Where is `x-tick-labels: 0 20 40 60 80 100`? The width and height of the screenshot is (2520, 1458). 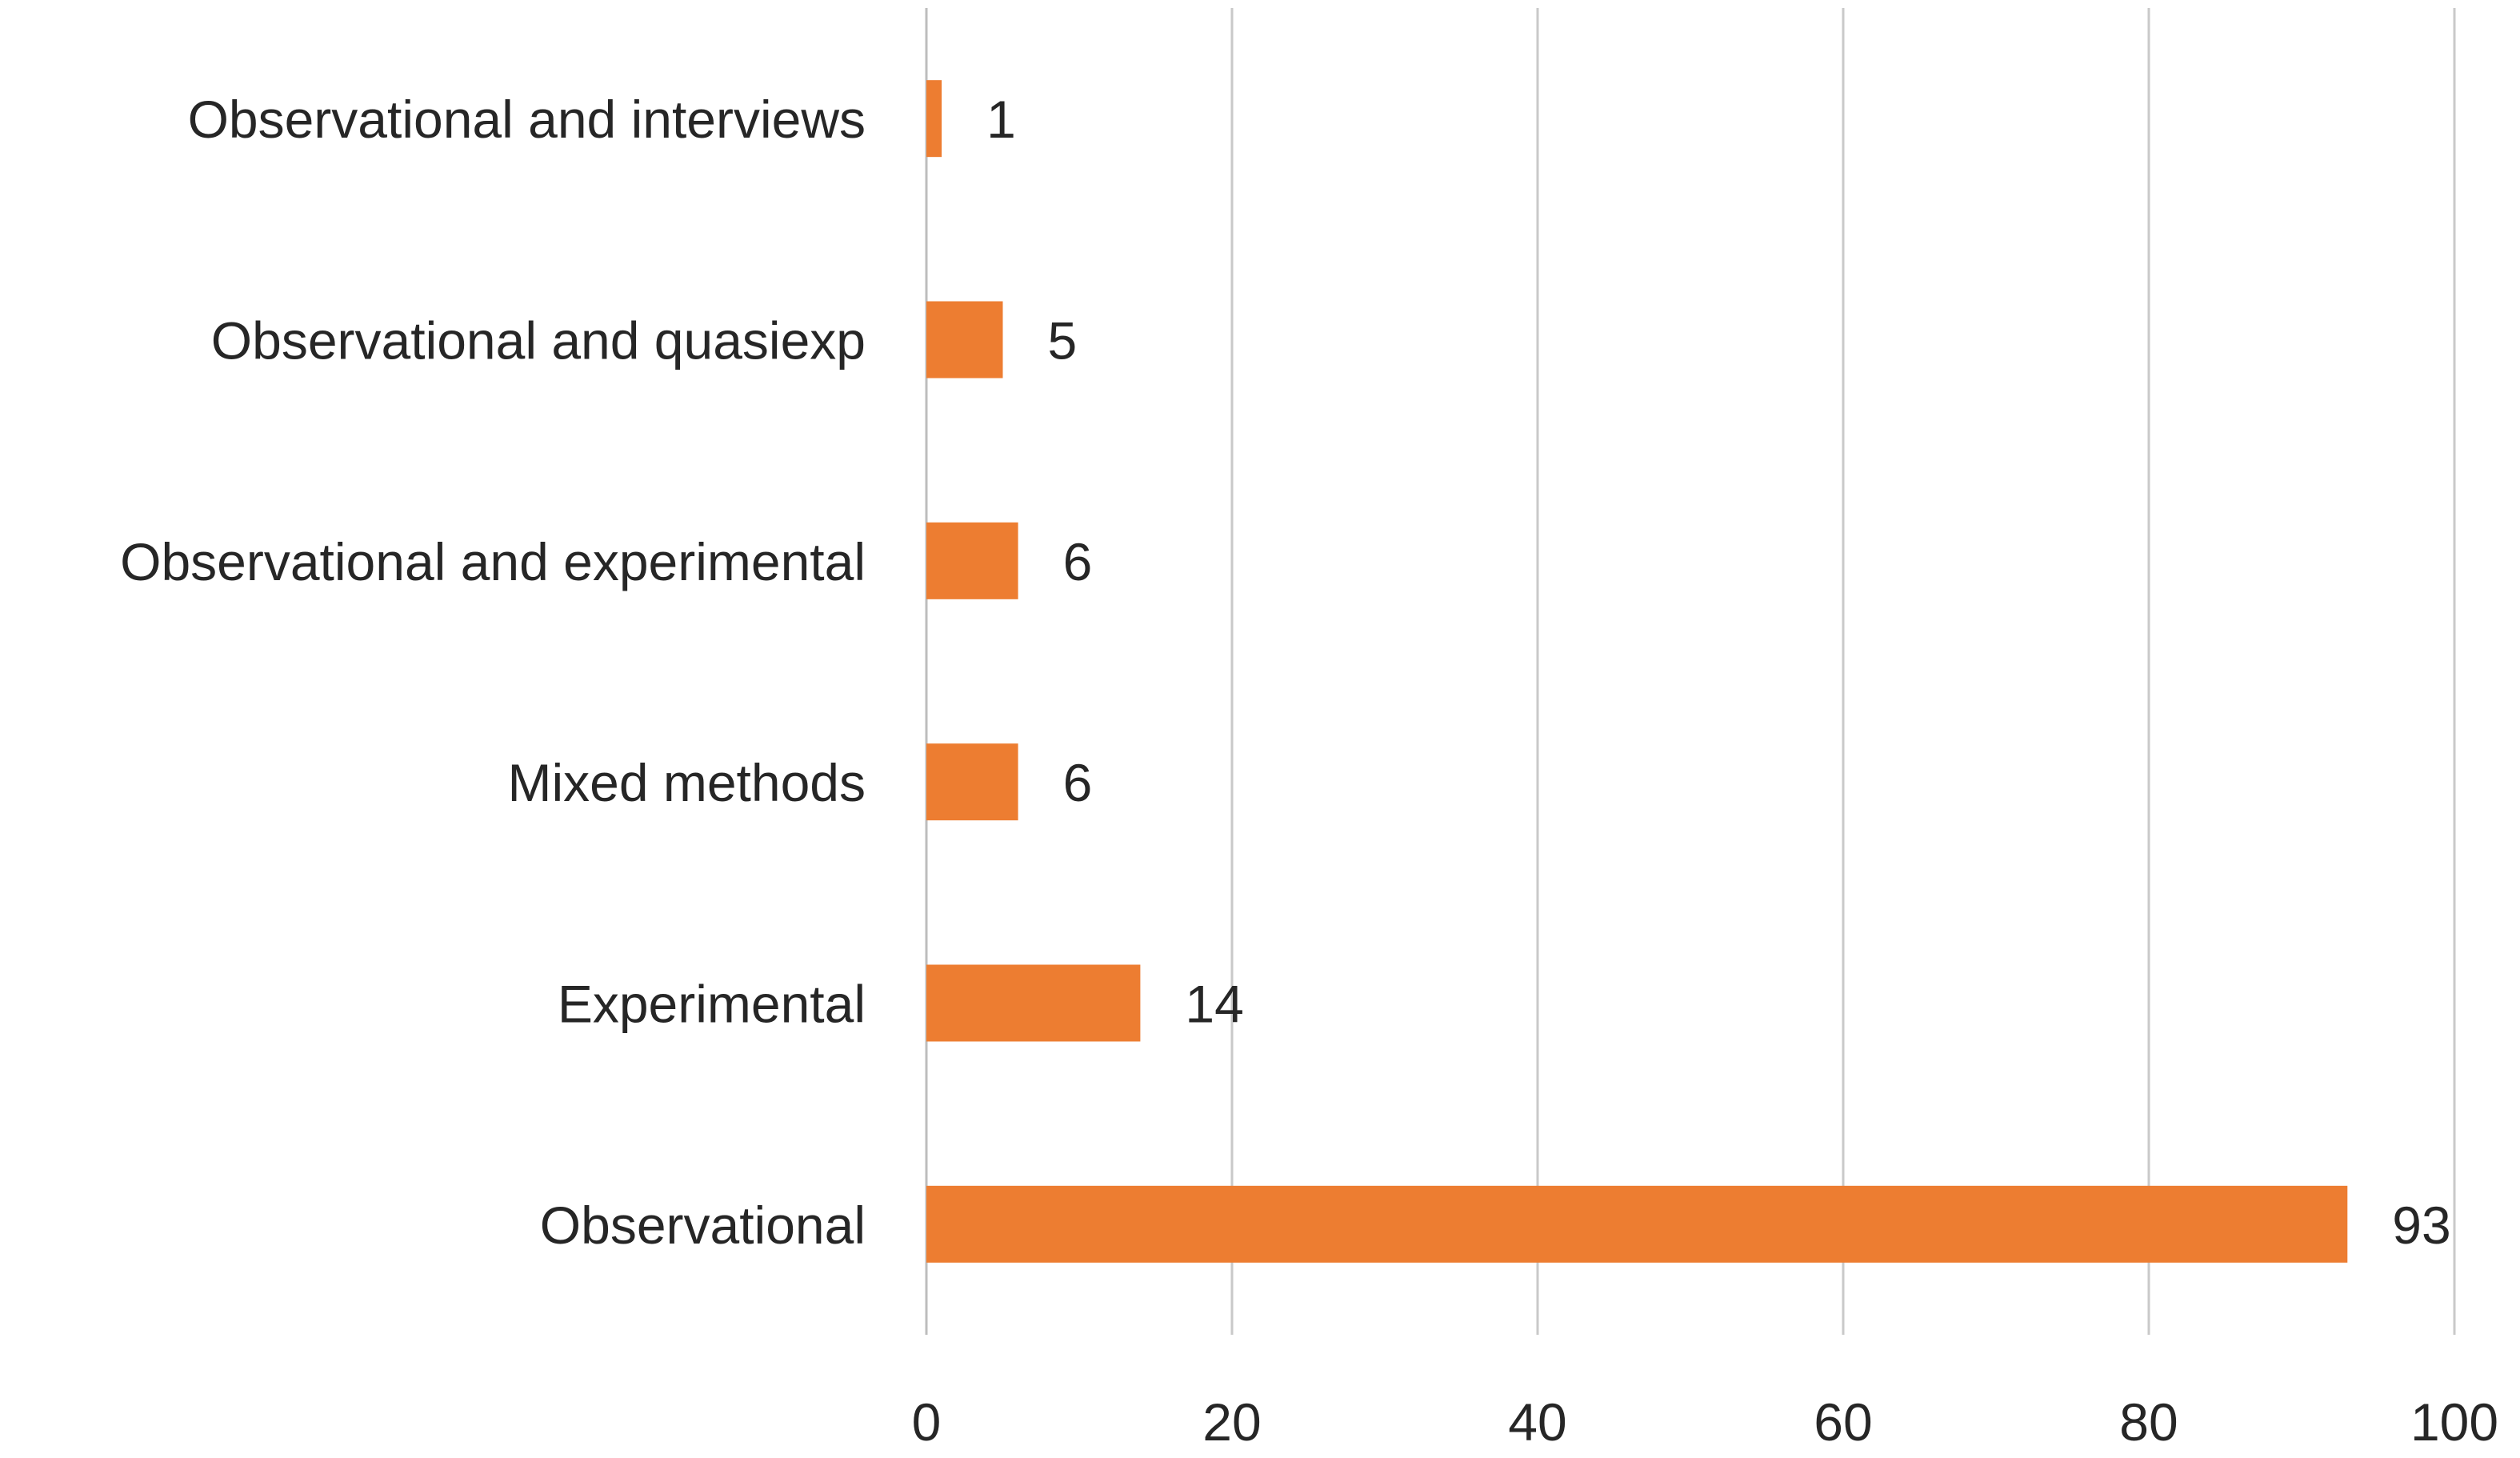
x-tick-labels: 0 20 40 60 80 100 is located at coordinates (1705, 1422).